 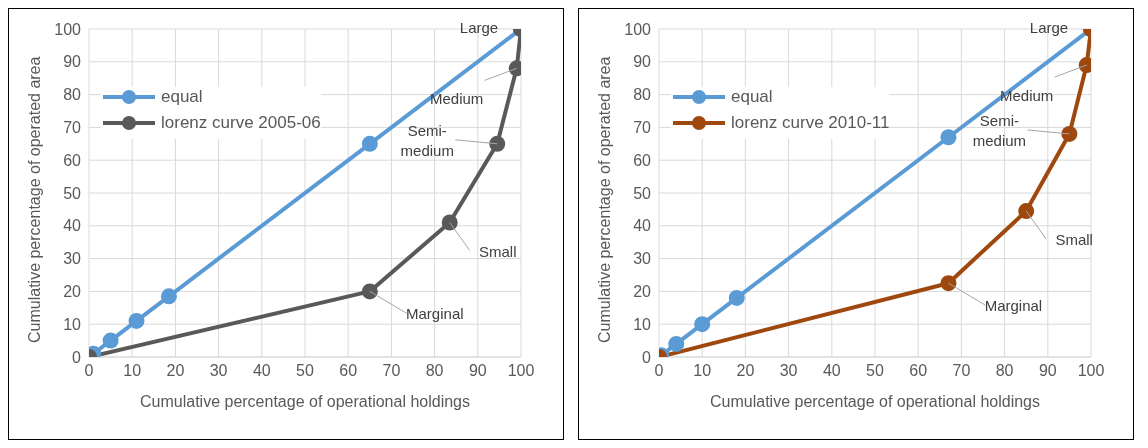 I want to click on legend-label: lorenz curve 2005-06, so click(x=241, y=123).